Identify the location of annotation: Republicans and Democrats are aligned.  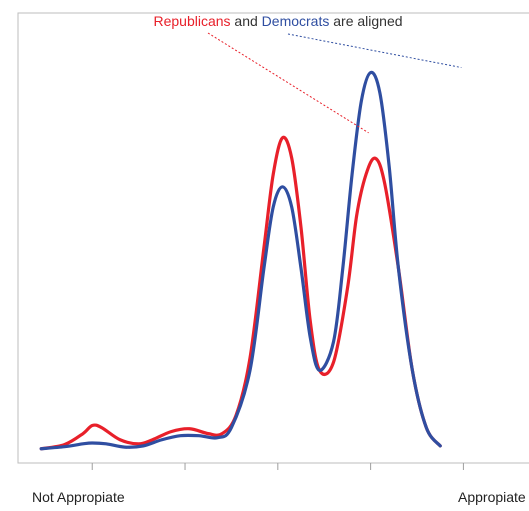
(307, 73).